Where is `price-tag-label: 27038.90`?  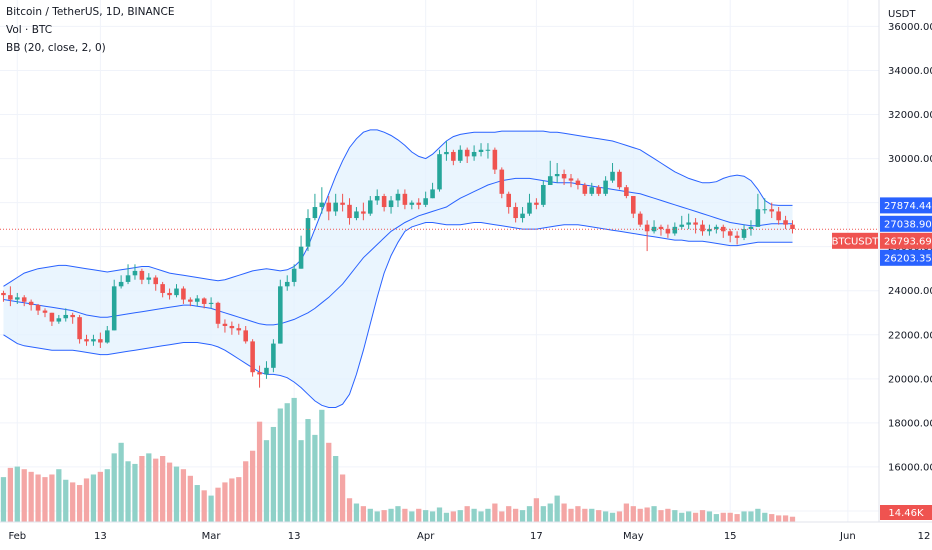 price-tag-label: 27038.90 is located at coordinates (908, 224).